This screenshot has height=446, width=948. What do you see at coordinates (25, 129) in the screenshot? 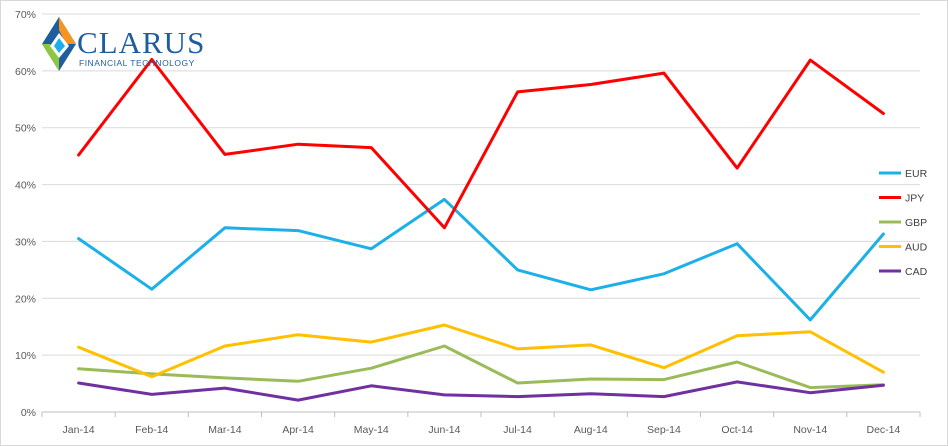
I see `y-tick-label: 50%` at bounding box center [25, 129].